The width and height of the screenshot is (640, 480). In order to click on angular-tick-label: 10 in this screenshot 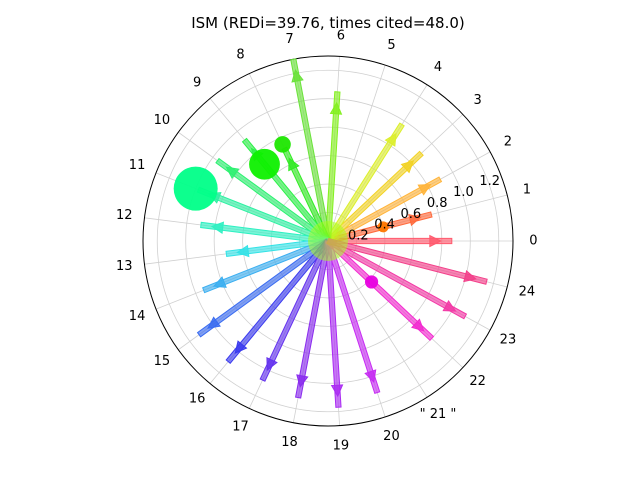, I will do `click(162, 120)`.